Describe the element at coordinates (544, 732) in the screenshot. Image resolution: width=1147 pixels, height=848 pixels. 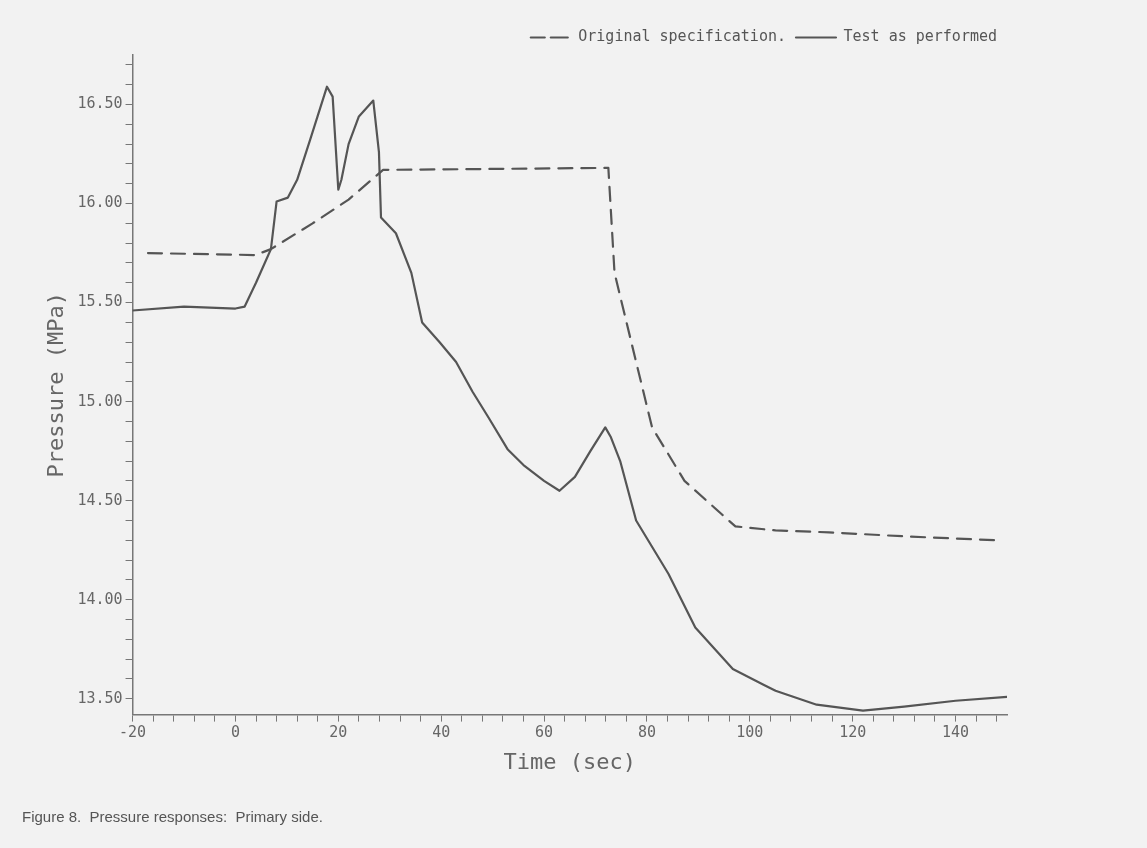
I see `x-tick-label: 60` at that location.